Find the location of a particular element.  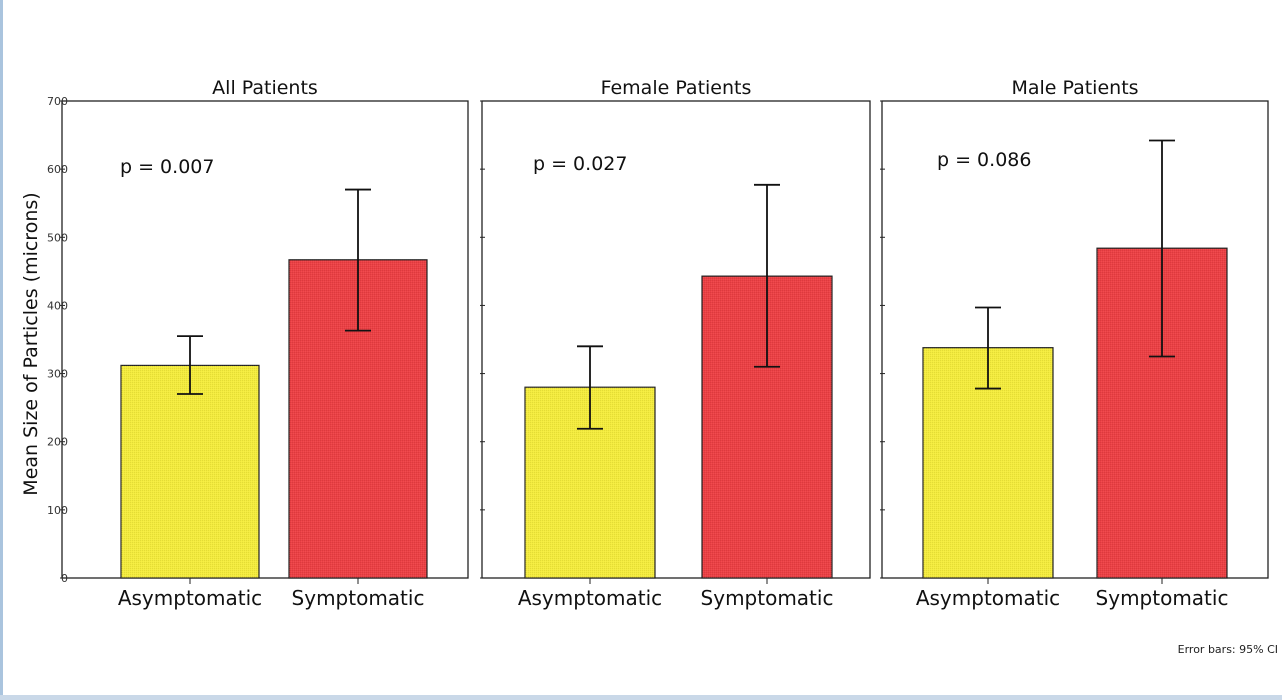

window-left-border is located at coordinates (1, 350).